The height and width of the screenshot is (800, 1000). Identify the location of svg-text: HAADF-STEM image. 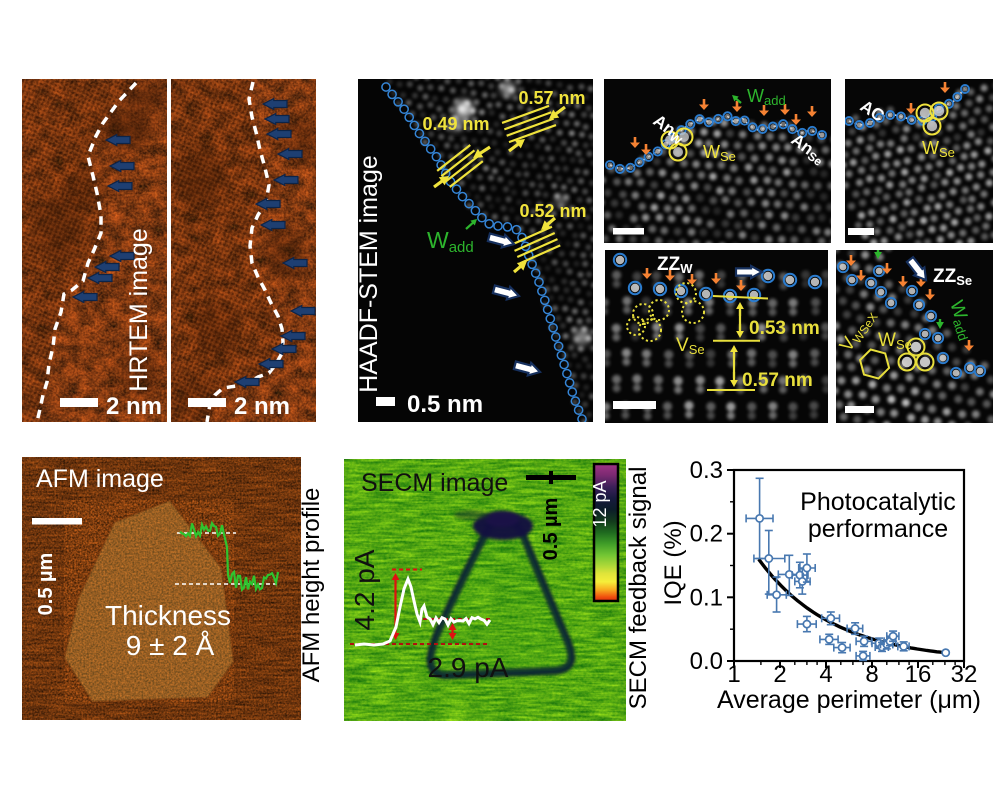
(370, 274).